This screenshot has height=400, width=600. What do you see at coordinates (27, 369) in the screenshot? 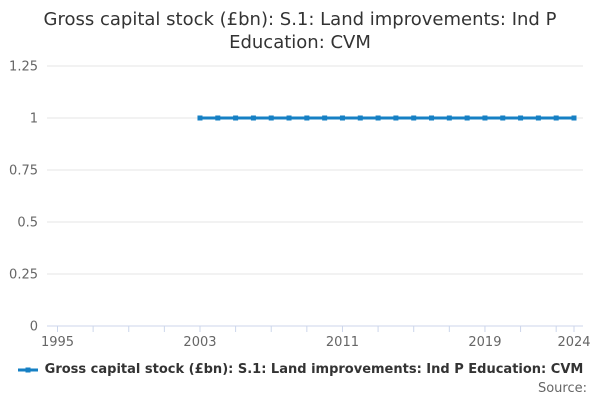
I see `legend-line-marker-icon` at bounding box center [27, 369].